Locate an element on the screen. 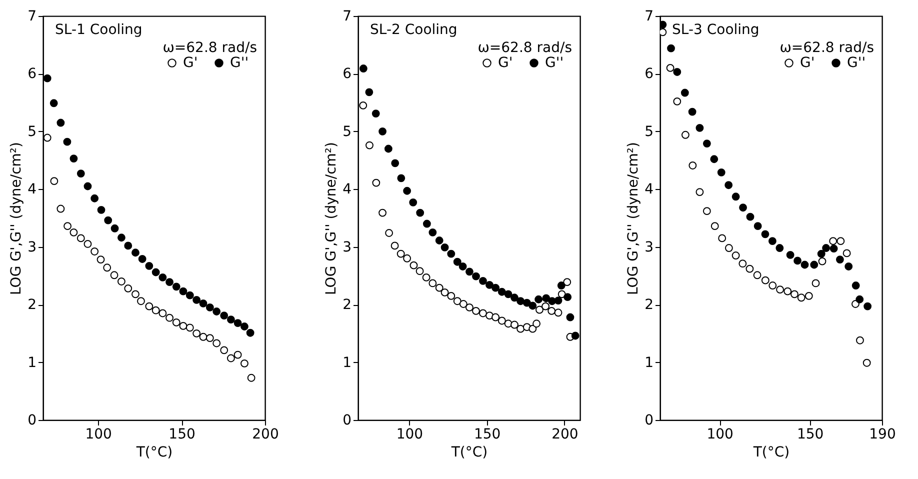 This screenshot has width=918, height=479. y-tick-label: 1 is located at coordinates (649, 362).